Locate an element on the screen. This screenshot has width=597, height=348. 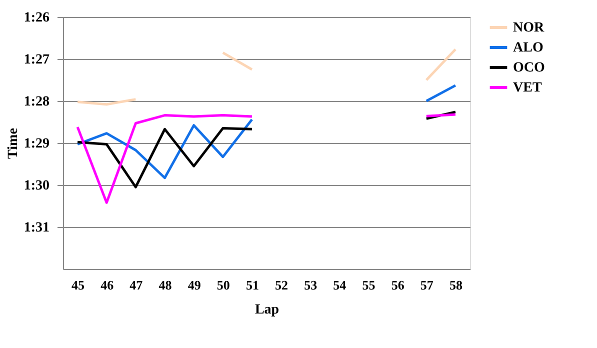
x-tick-label: 51 is located at coordinates (252, 285).